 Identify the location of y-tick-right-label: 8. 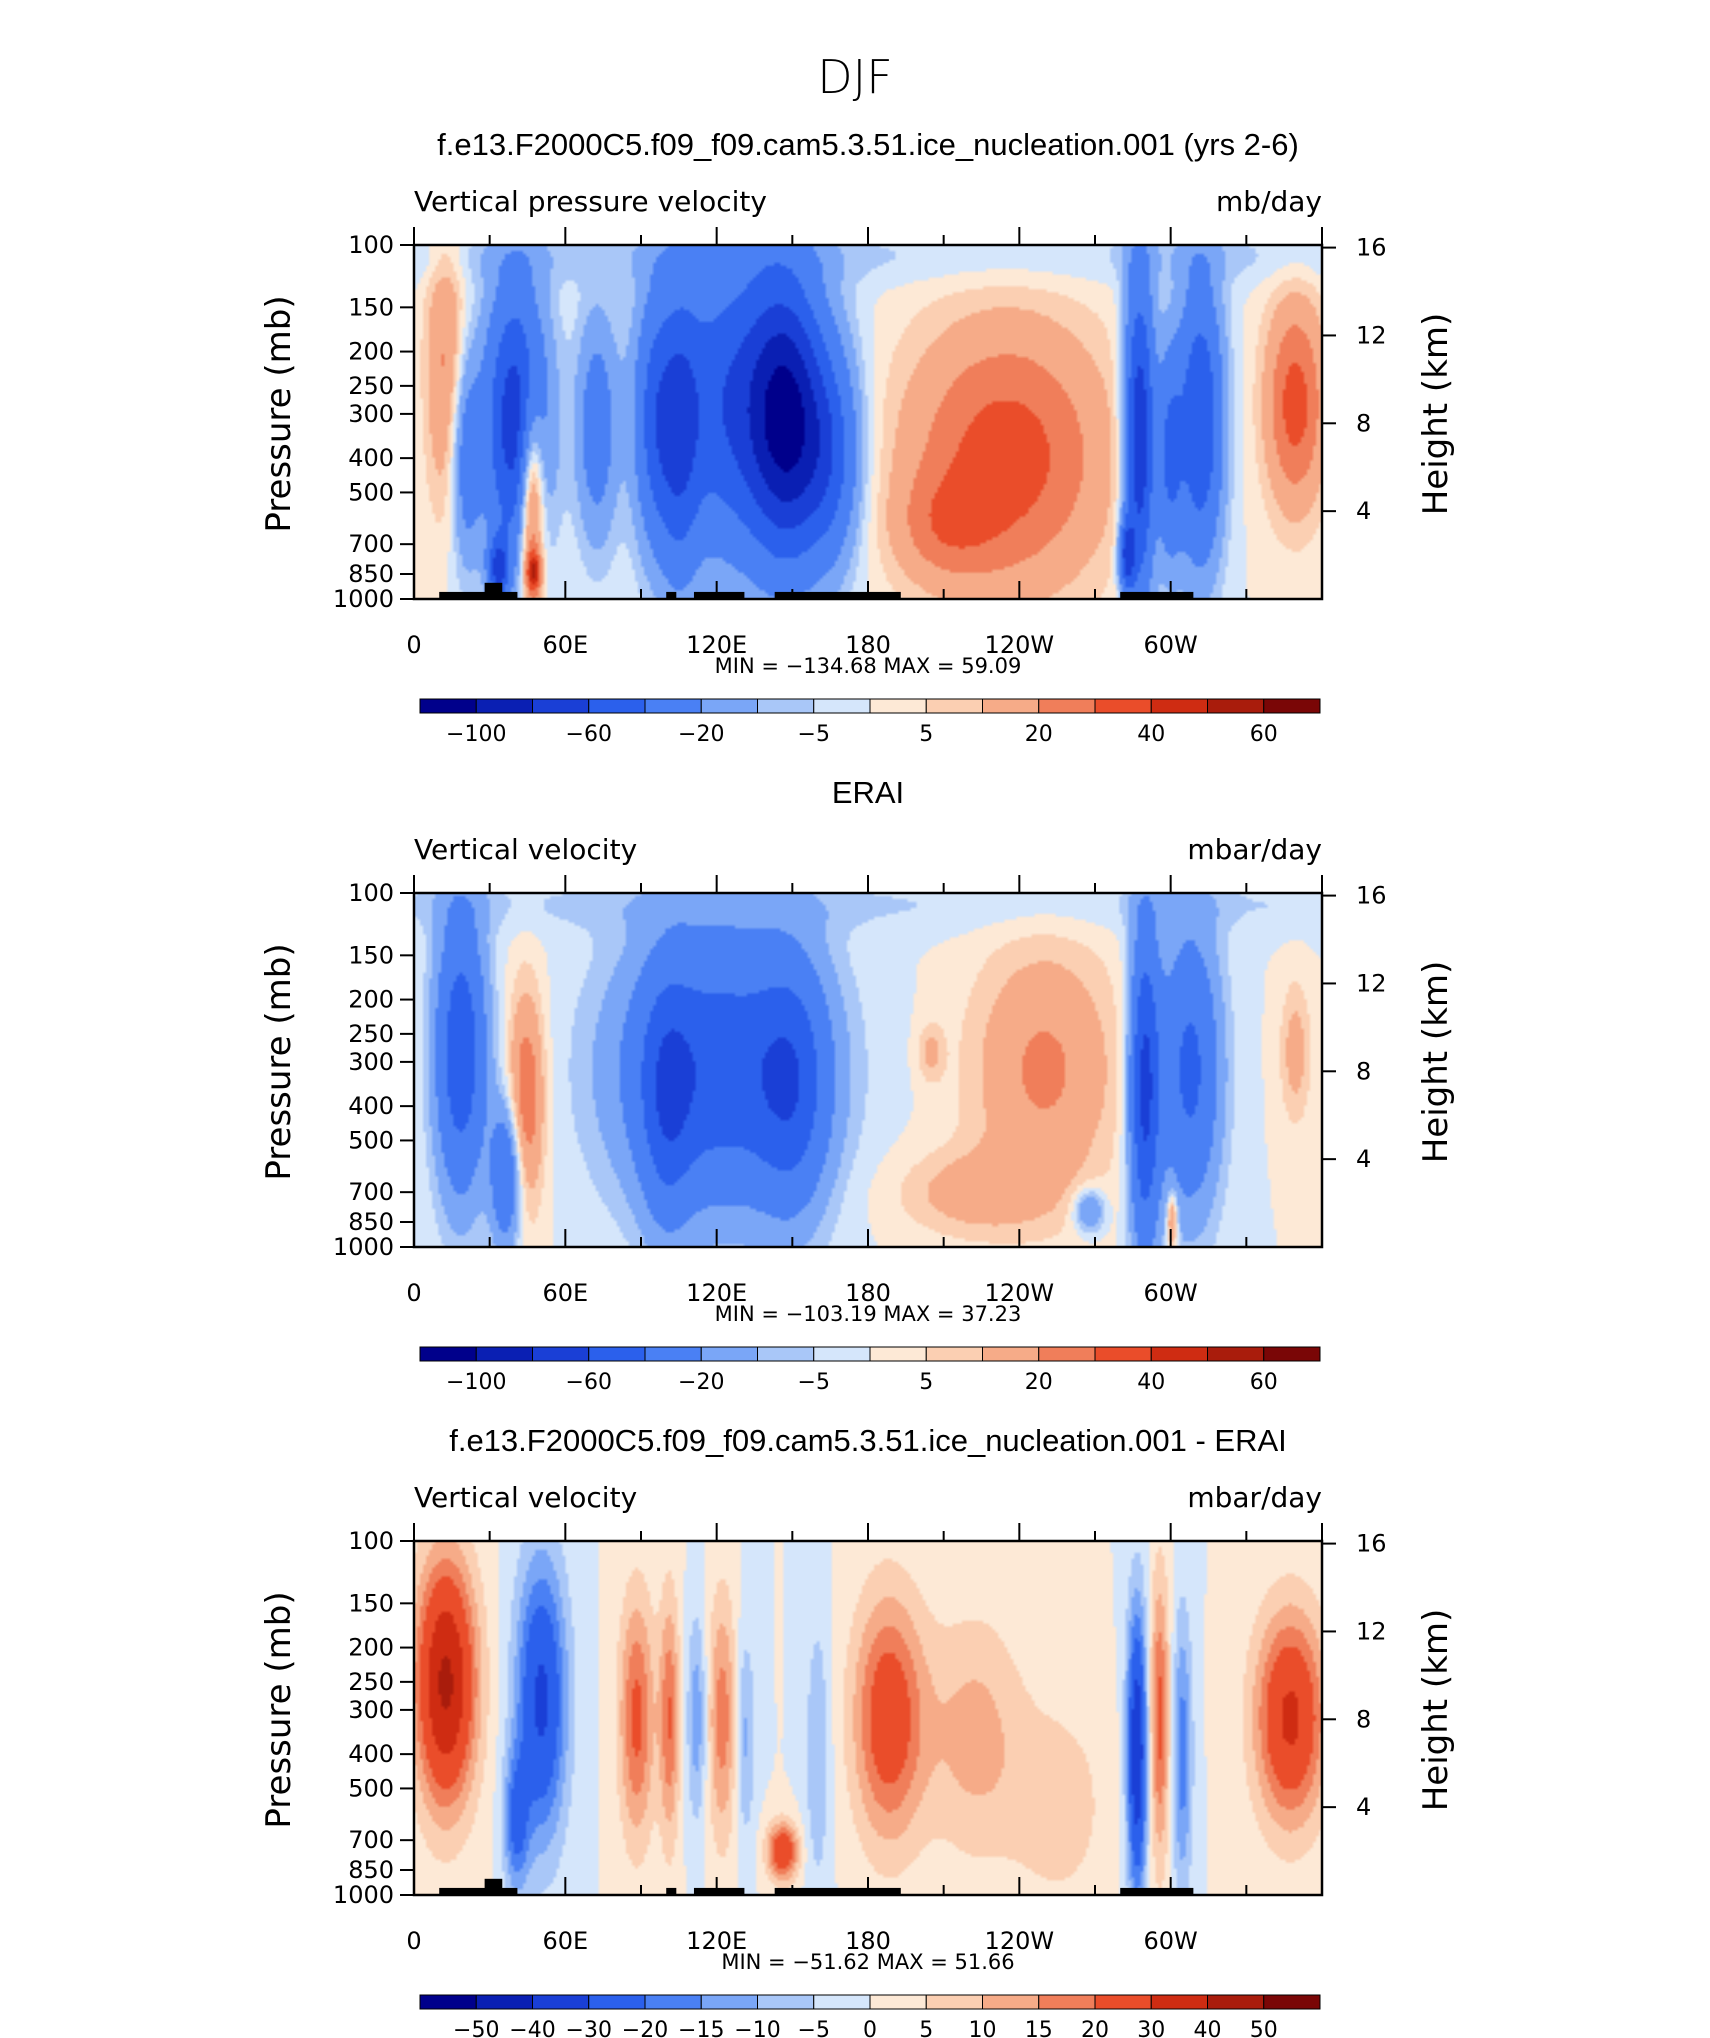
(1363, 423).